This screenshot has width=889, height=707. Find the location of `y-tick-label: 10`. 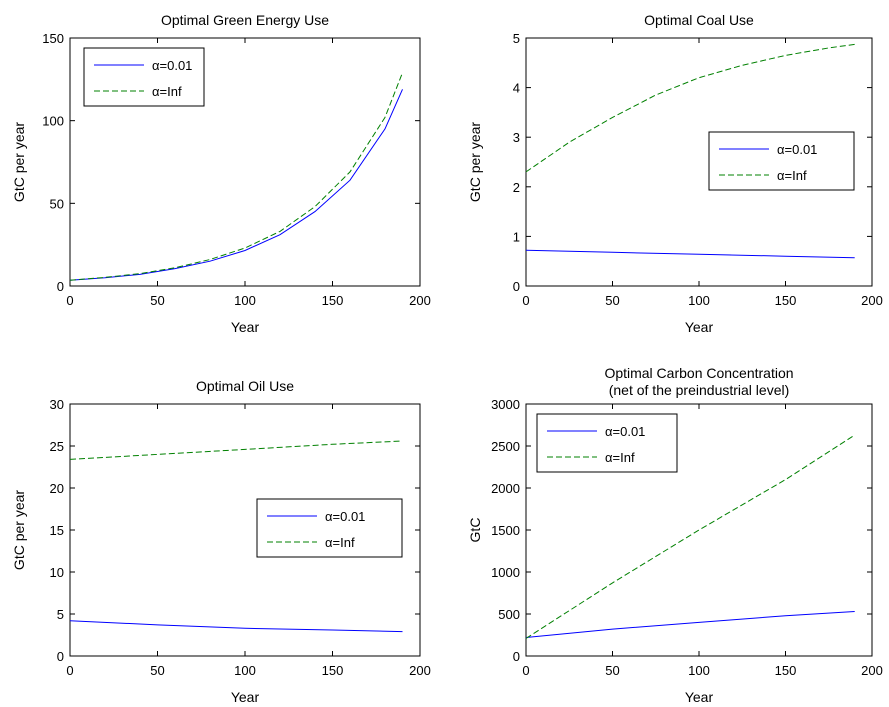

y-tick-label: 10 is located at coordinates (57, 572).